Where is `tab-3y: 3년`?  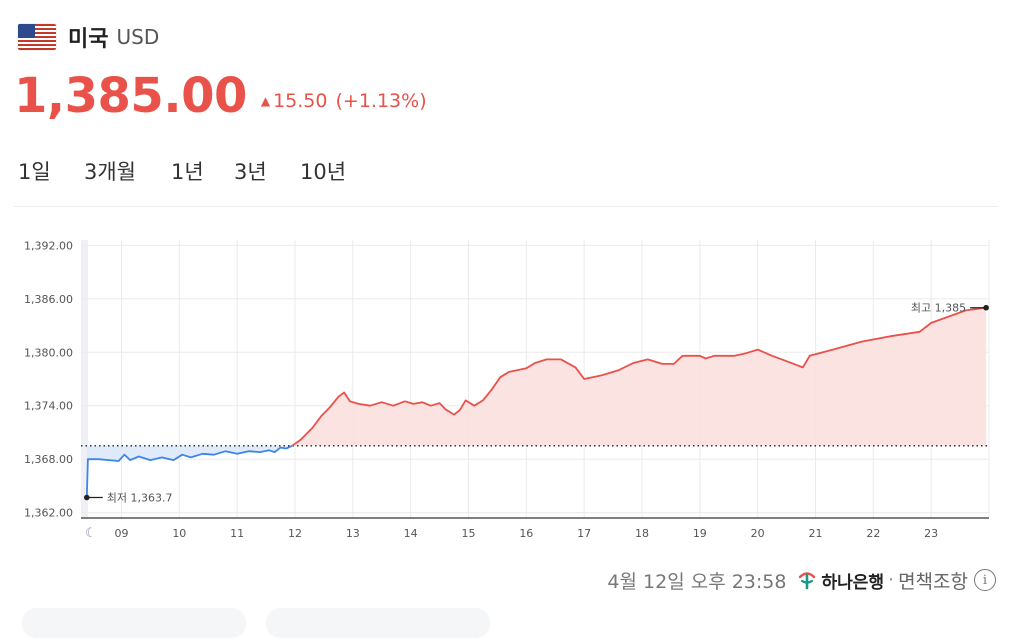
tab-3y: 3년 is located at coordinates (250, 172).